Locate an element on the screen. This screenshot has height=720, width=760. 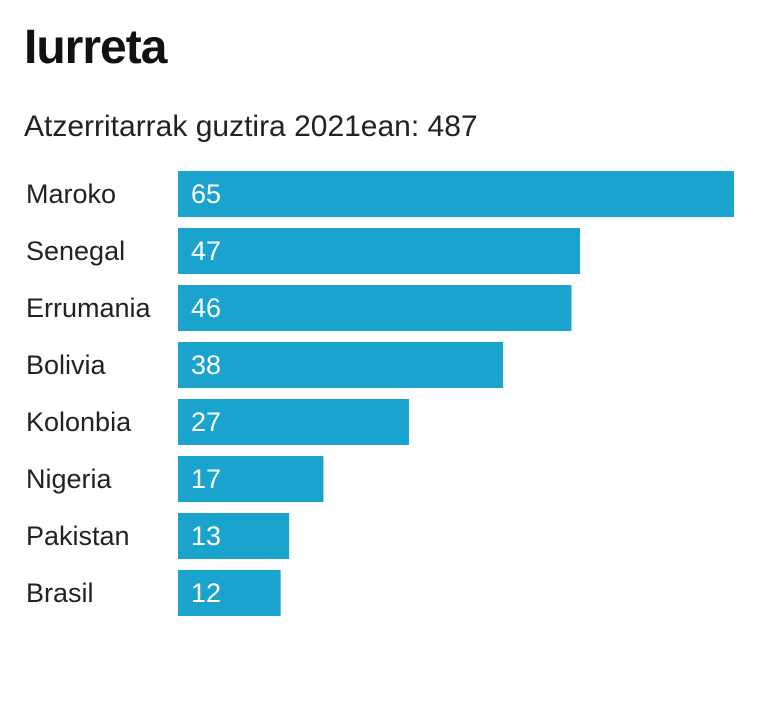
value-label: 38 is located at coordinates (206, 365).